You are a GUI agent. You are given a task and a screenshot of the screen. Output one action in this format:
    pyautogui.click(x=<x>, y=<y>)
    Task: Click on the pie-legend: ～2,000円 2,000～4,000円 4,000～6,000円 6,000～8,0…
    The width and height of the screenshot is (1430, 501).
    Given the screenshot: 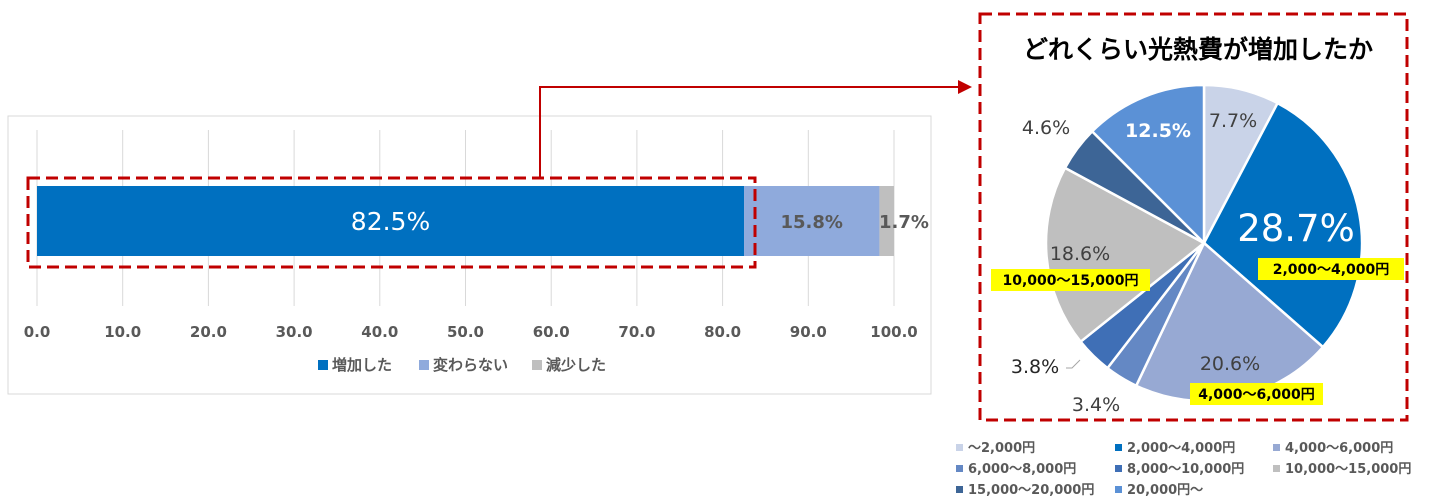 What is the action you would take?
    pyautogui.click(x=1183, y=469)
    